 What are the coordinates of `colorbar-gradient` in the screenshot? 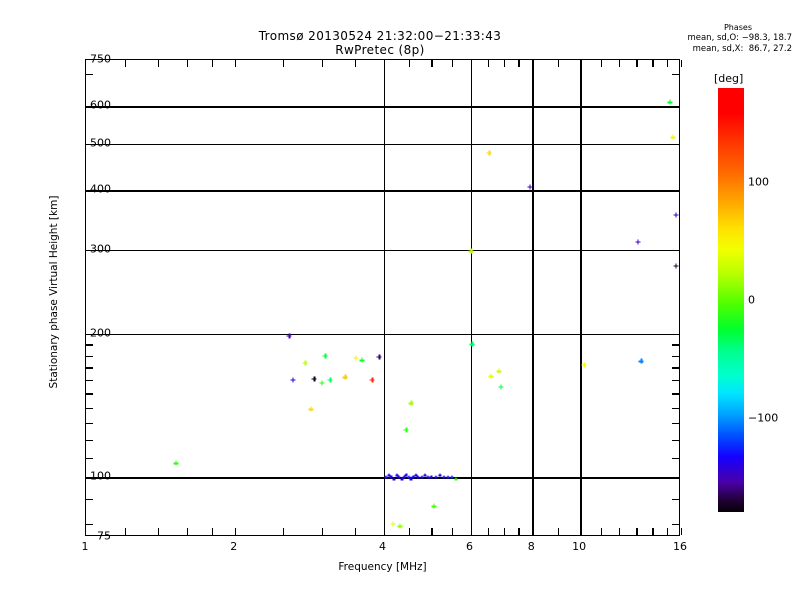 It's located at (731, 300).